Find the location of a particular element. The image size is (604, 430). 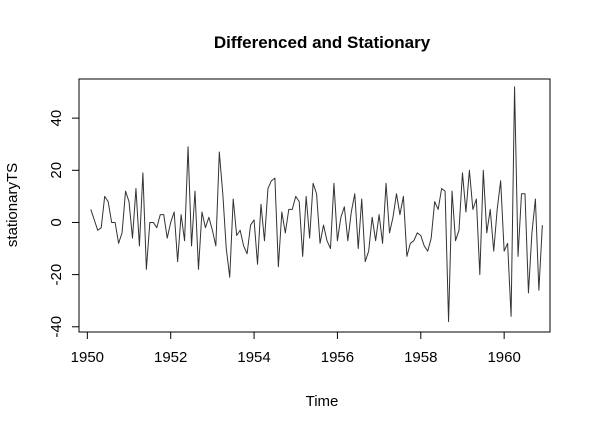

y-axis-label: stationaryTS is located at coordinates (12, 205).